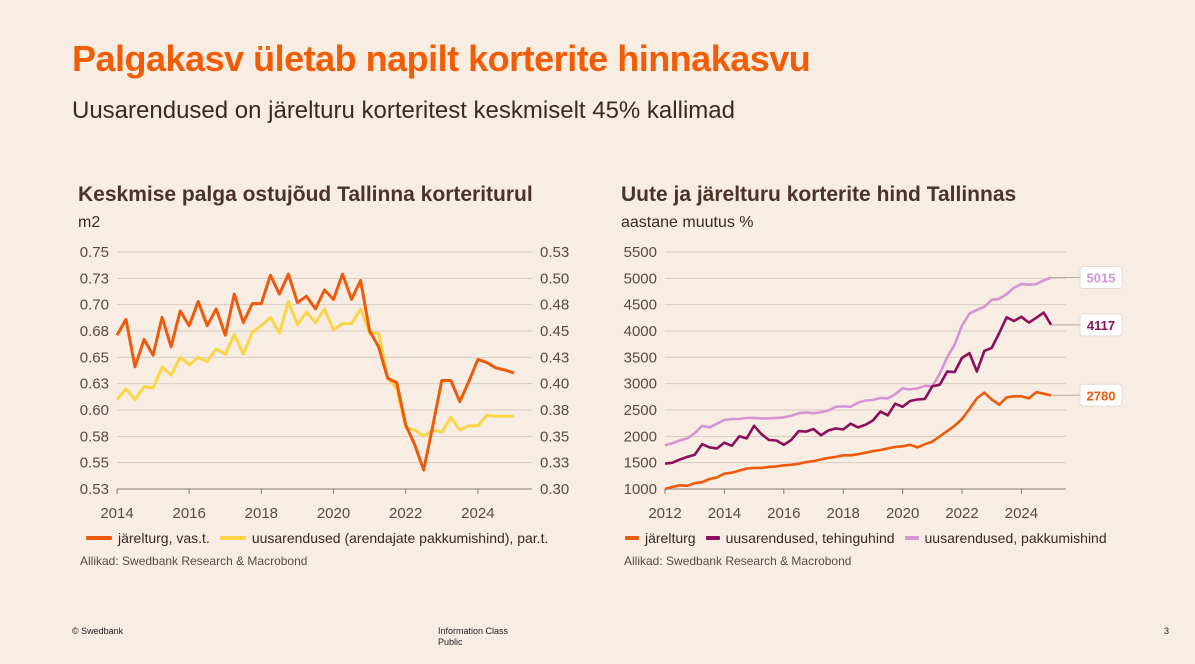 The width and height of the screenshot is (1195, 664). I want to click on end-label-value: 5015, so click(1101, 278).